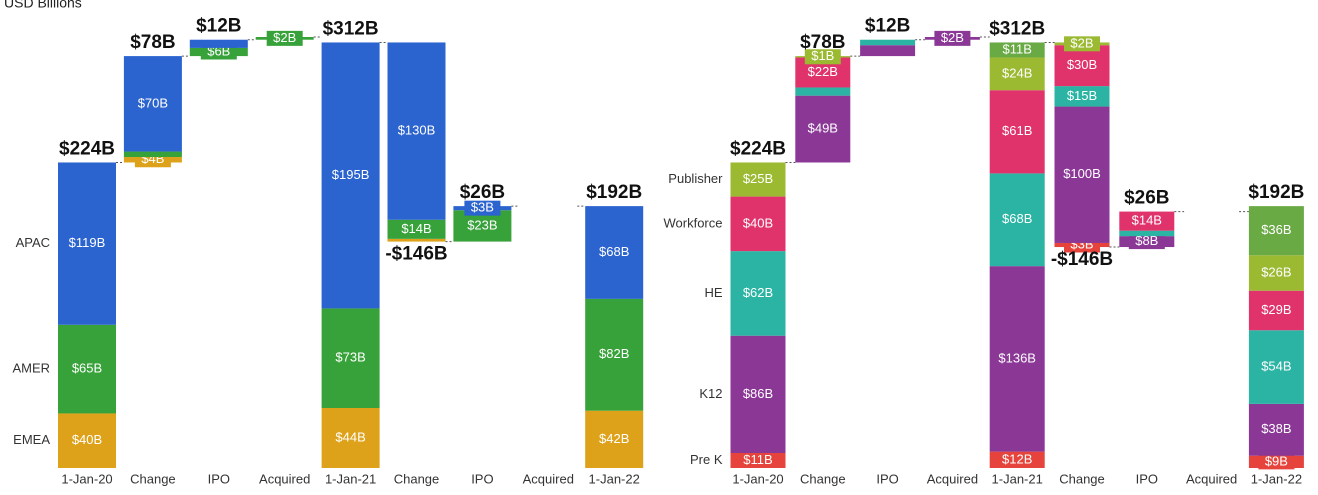  What do you see at coordinates (1146, 240) in the screenshot?
I see `data-label: $8B` at bounding box center [1146, 240].